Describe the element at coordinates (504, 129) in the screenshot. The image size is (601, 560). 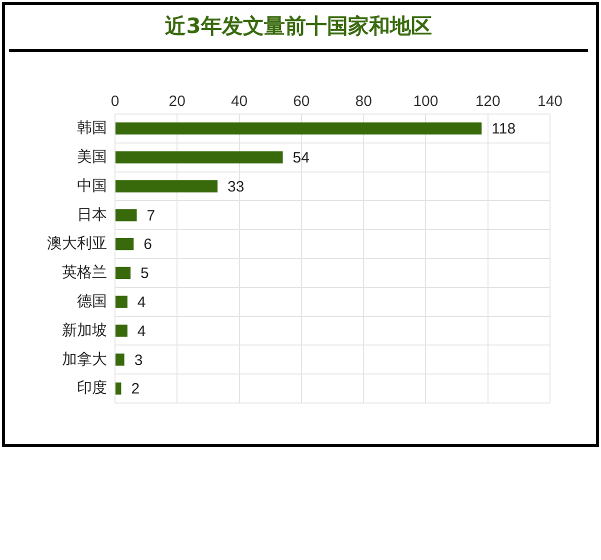
I see `data-label: 118` at that location.